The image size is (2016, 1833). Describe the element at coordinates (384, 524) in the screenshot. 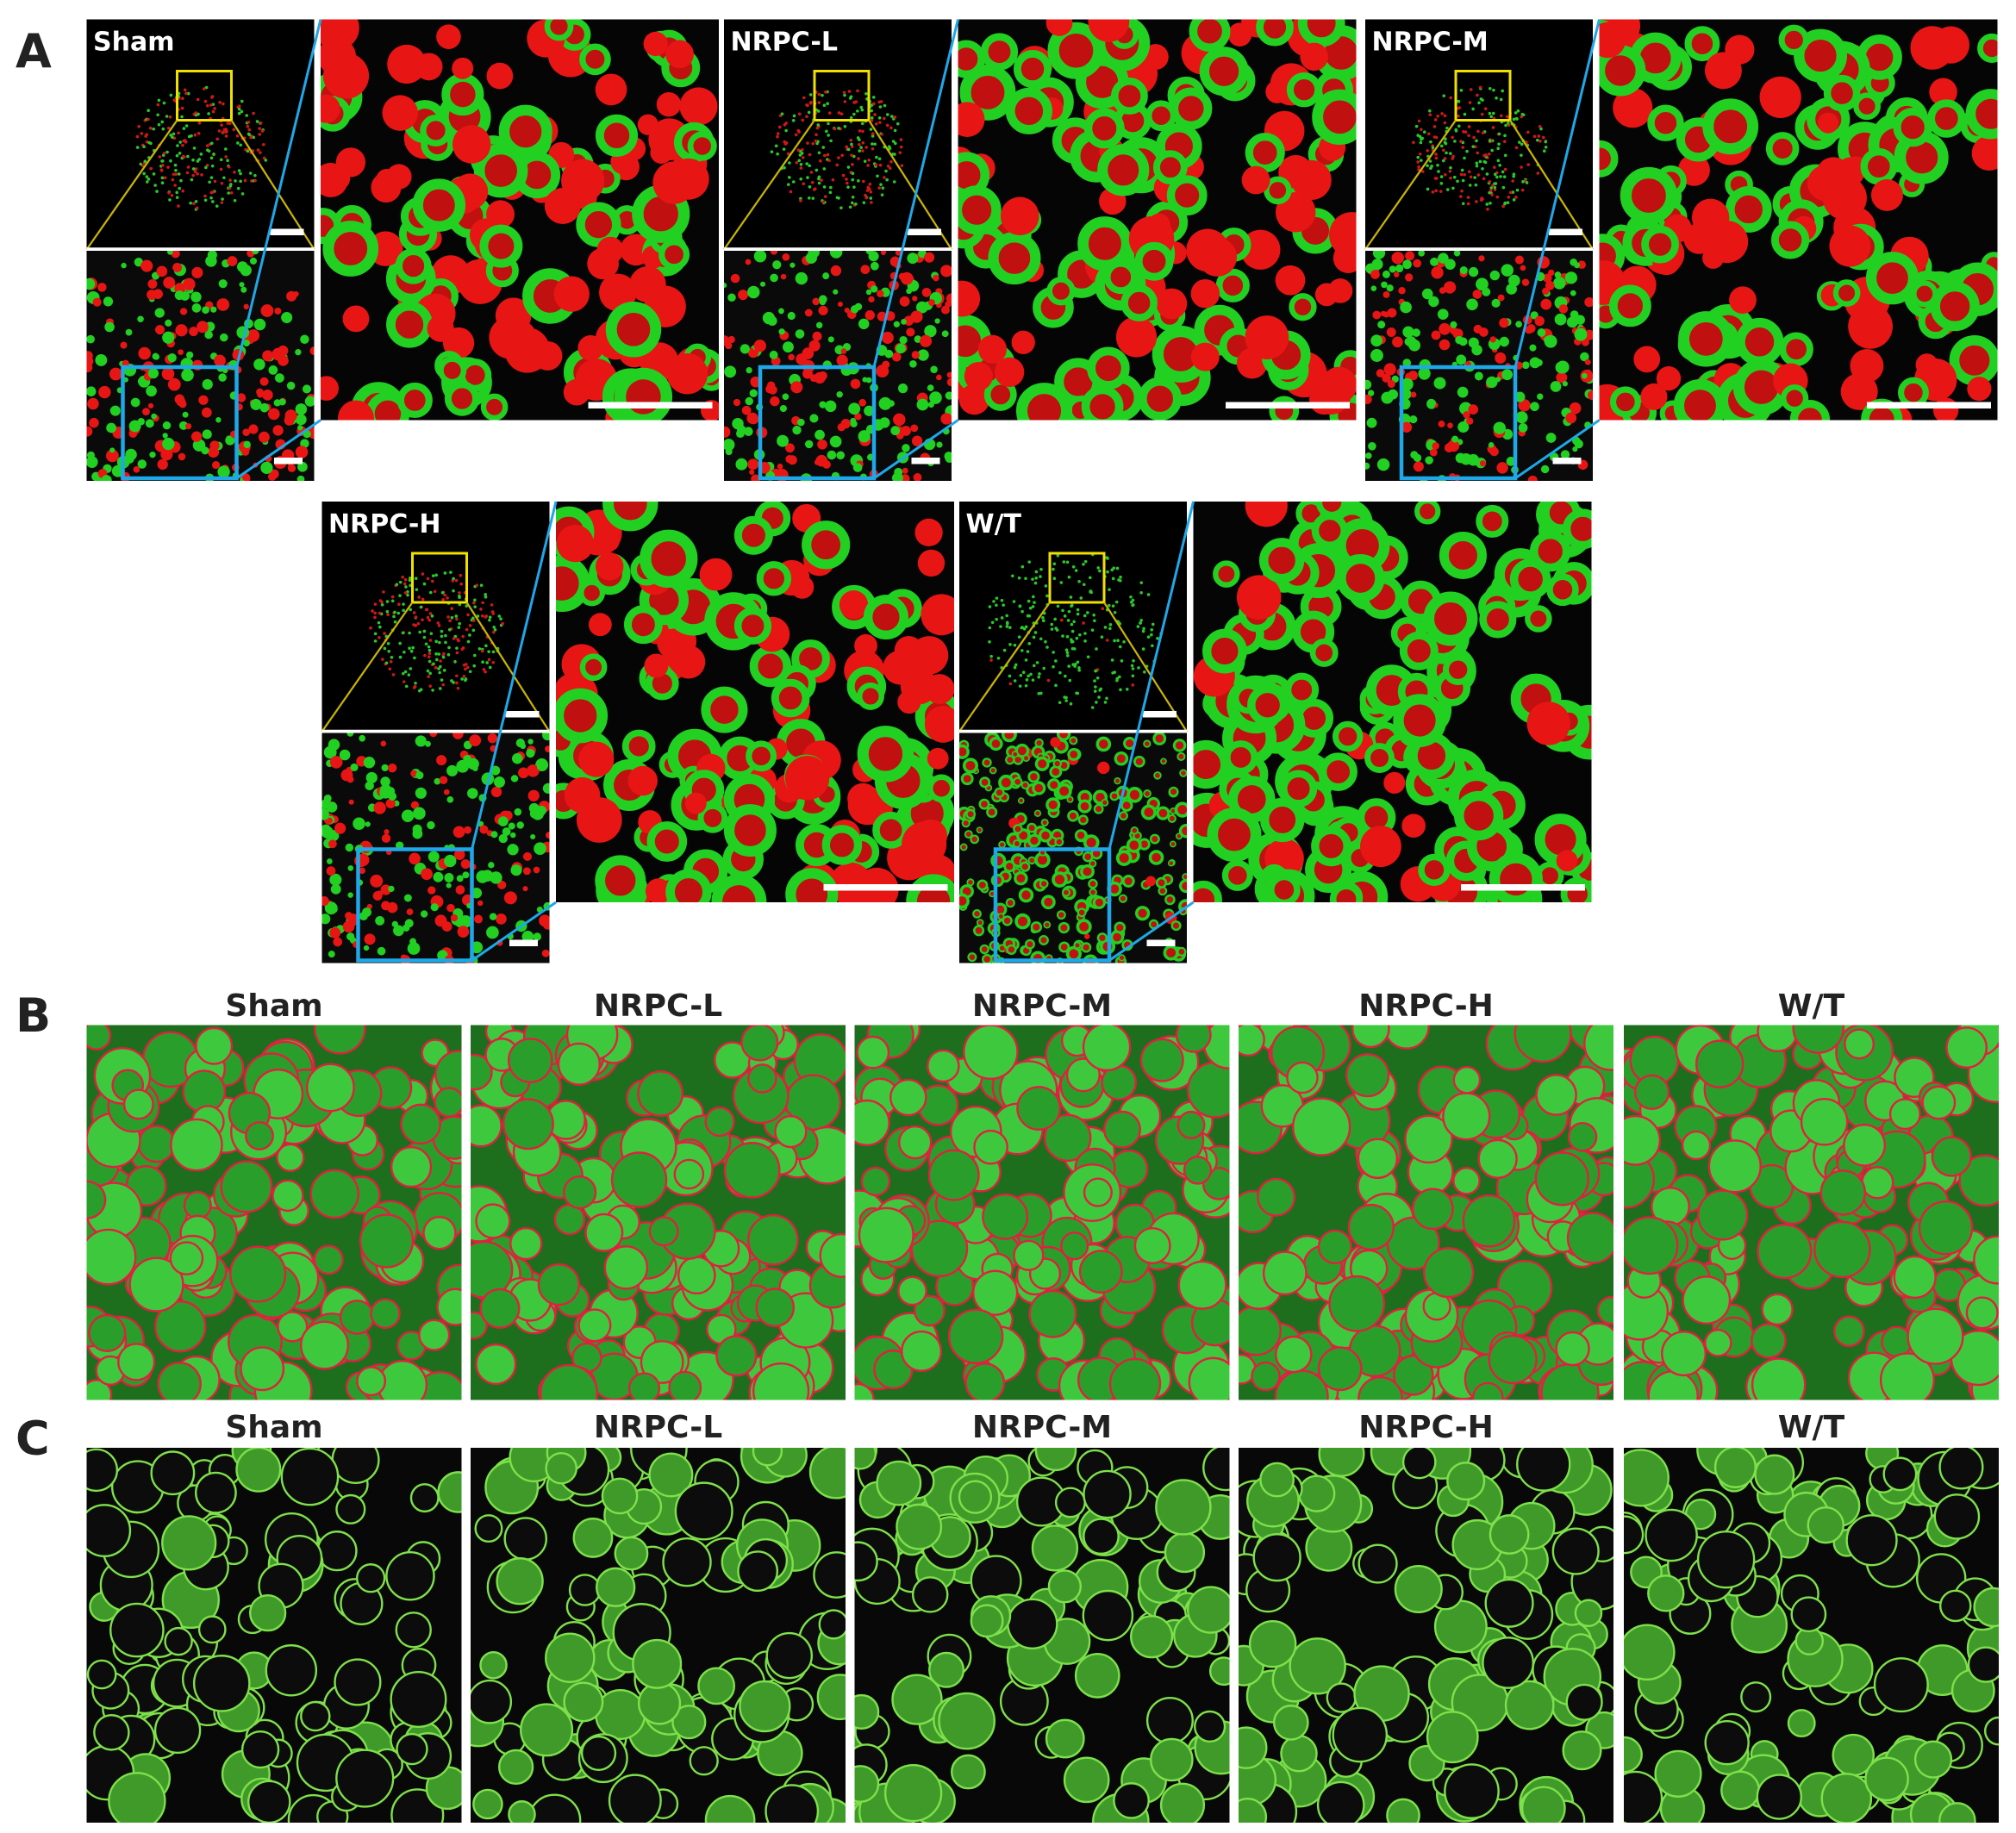

I see `group-label: NRPC-H` at that location.